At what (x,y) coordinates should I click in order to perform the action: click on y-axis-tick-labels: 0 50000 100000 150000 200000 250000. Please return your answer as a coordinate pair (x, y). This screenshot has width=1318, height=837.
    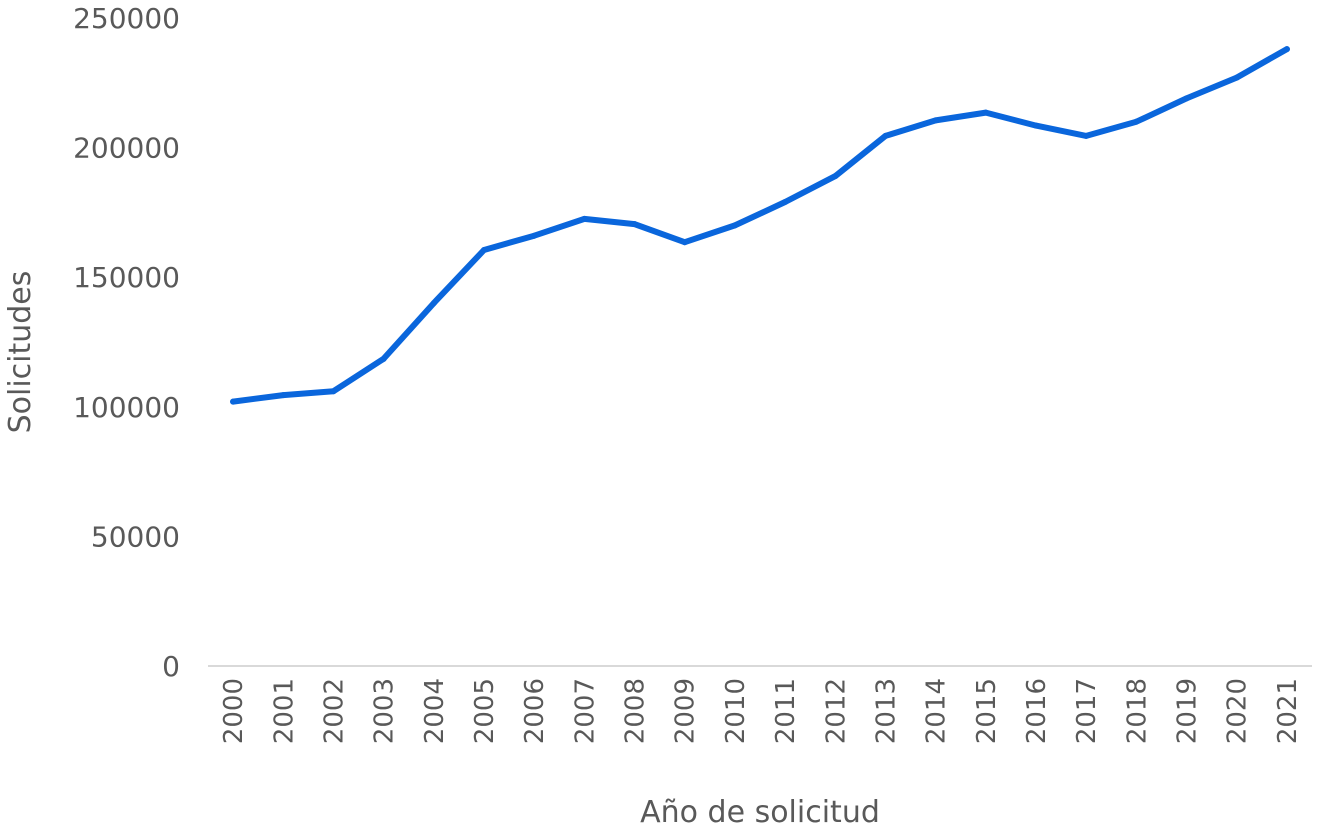
    Looking at the image, I should click on (126, 342).